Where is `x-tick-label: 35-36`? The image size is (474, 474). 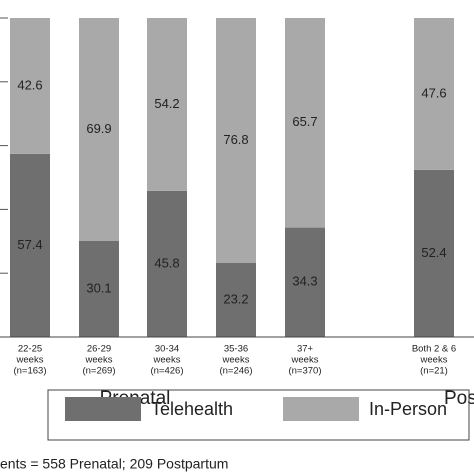
x-tick-label: 35-36 is located at coordinates (236, 349).